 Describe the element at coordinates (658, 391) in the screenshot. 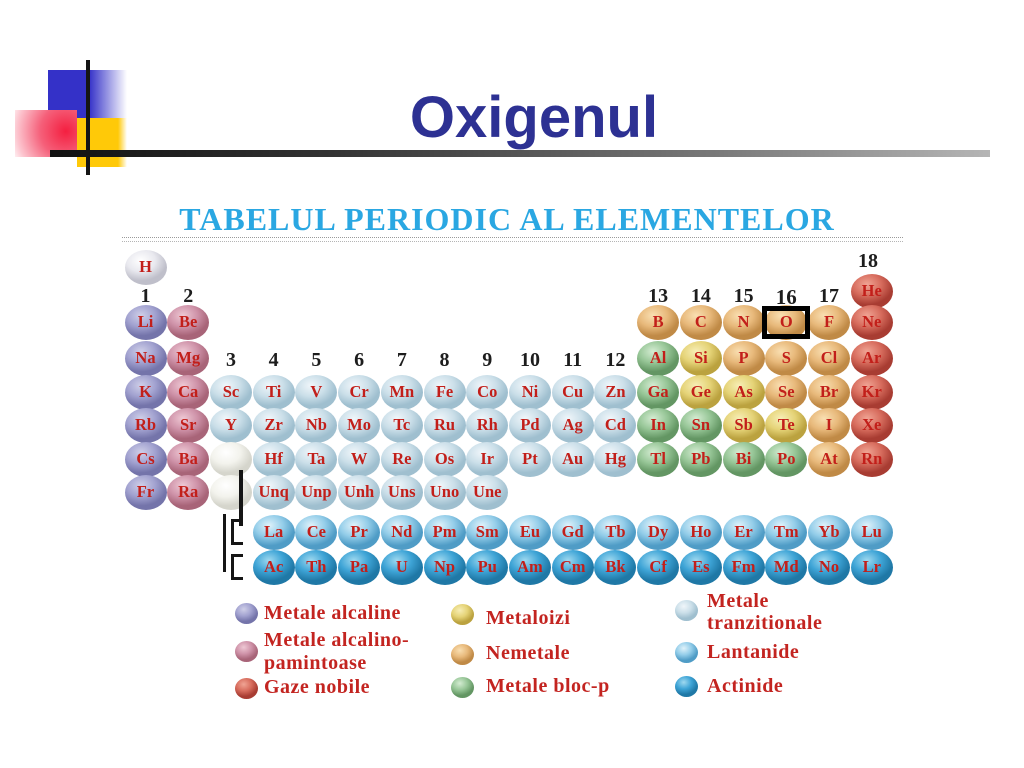

I see `element-symbol: Ga` at that location.